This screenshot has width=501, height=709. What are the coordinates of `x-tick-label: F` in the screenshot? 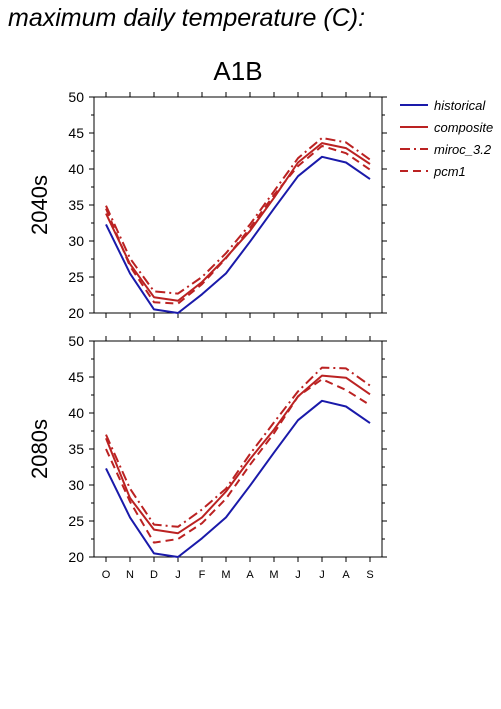 It's located at (202, 575).